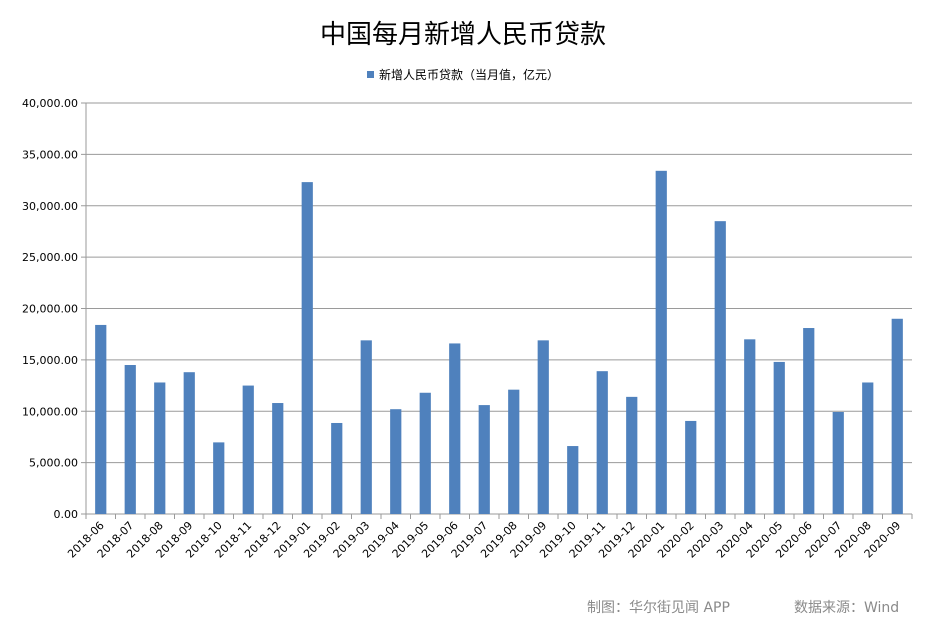  I want to click on chart-legend: 新增人民币贷款（当月值，亿元）, so click(463, 74).